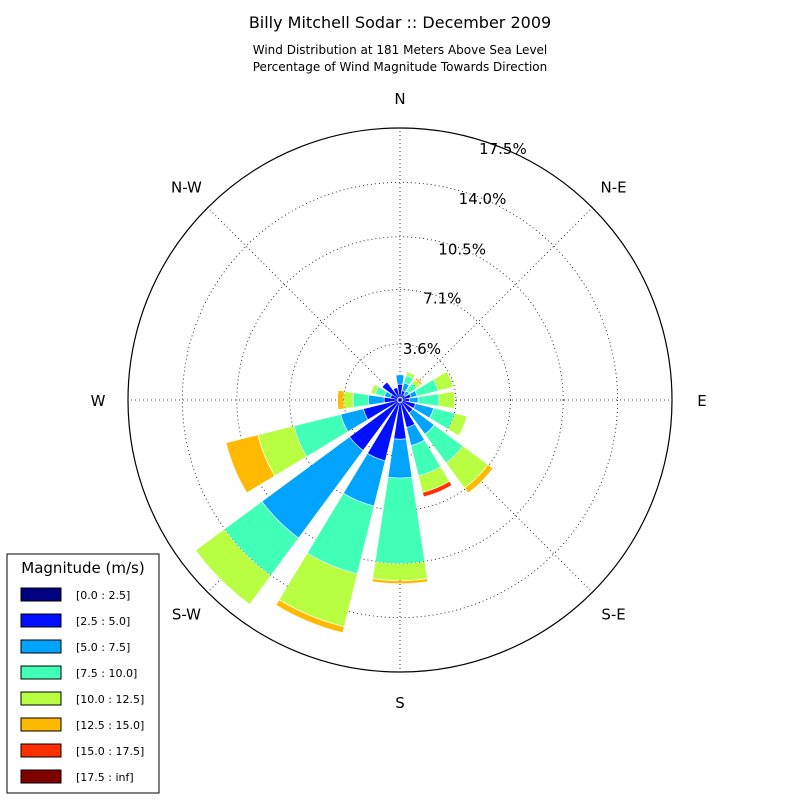 Image resolution: width=800 pixels, height=800 pixels. I want to click on legend-label: [17.5 : inf], so click(105, 777).